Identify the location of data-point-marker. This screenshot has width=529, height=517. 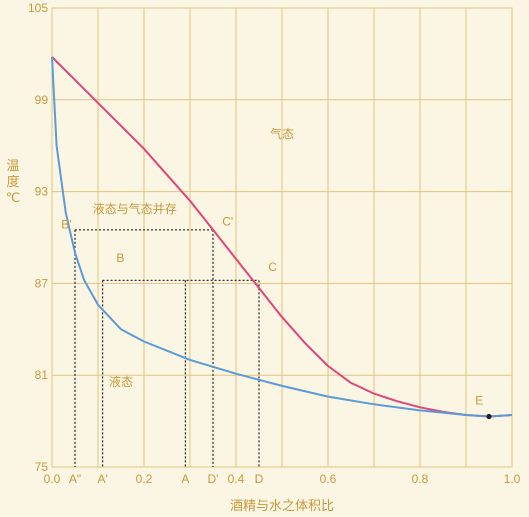
(489, 416).